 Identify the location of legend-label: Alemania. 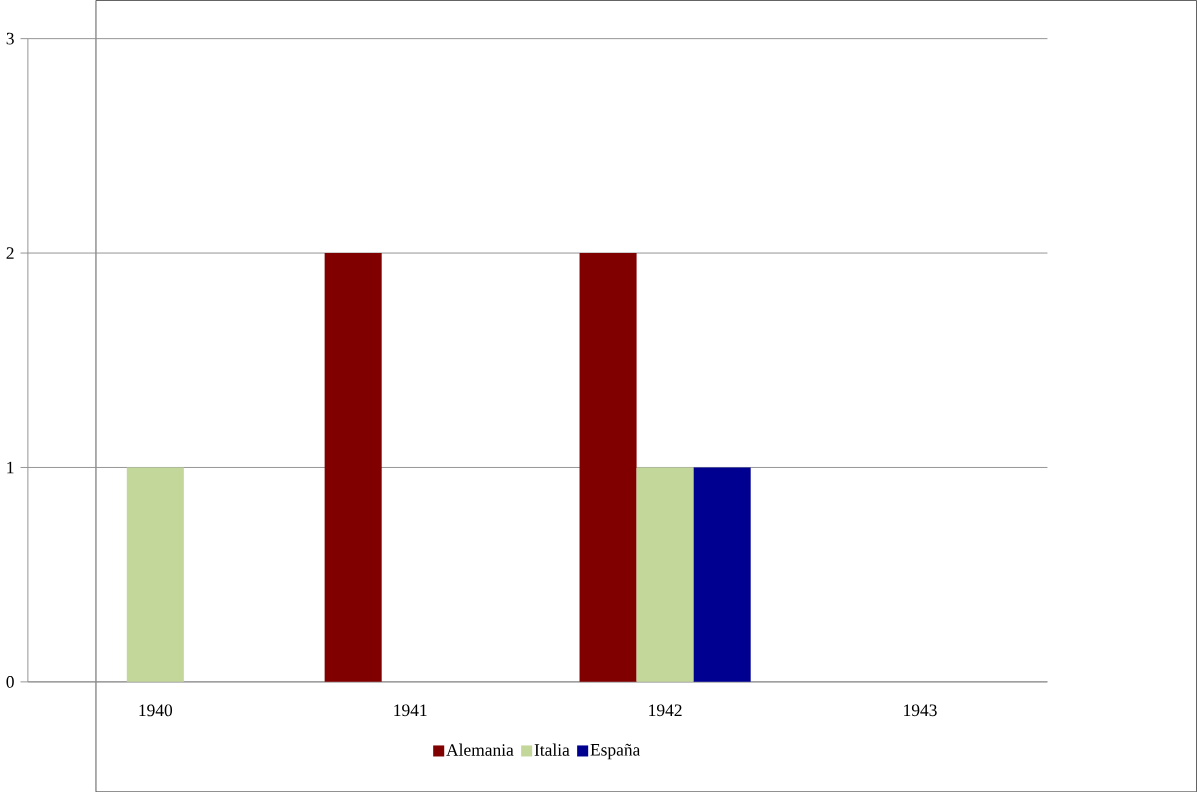
(480, 749).